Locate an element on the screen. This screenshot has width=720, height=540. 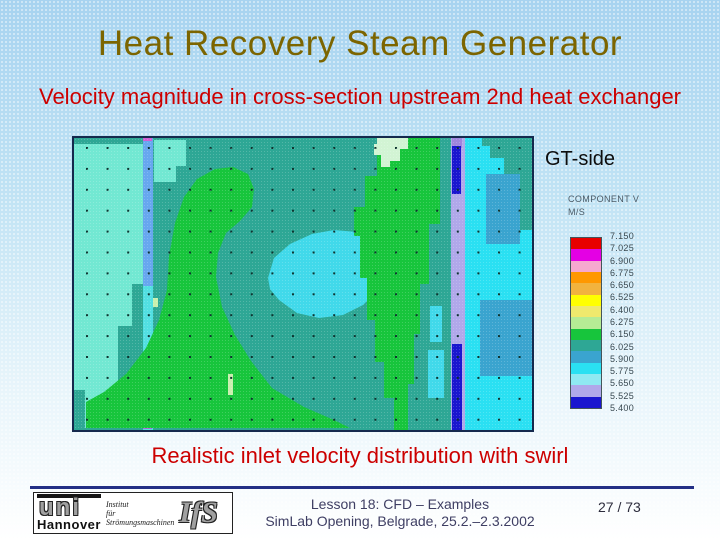
footer-line-2: SimLab Opening, Belgrade, 25.2.–2.3.2002 is located at coordinates (400, 521).